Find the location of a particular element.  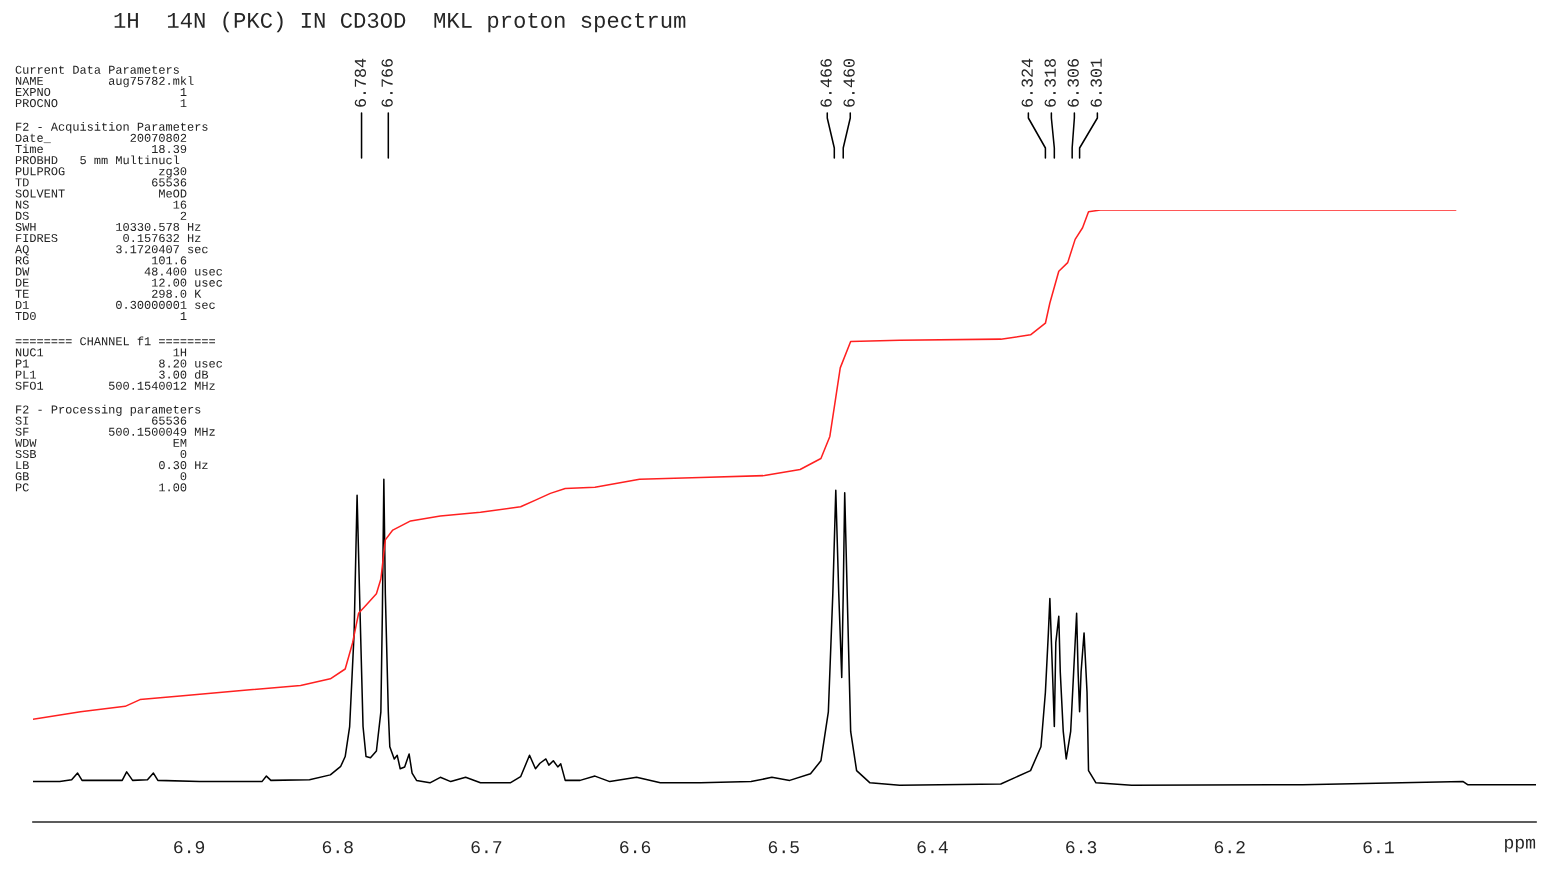

x-tick-label: 6.4 is located at coordinates (932, 847).